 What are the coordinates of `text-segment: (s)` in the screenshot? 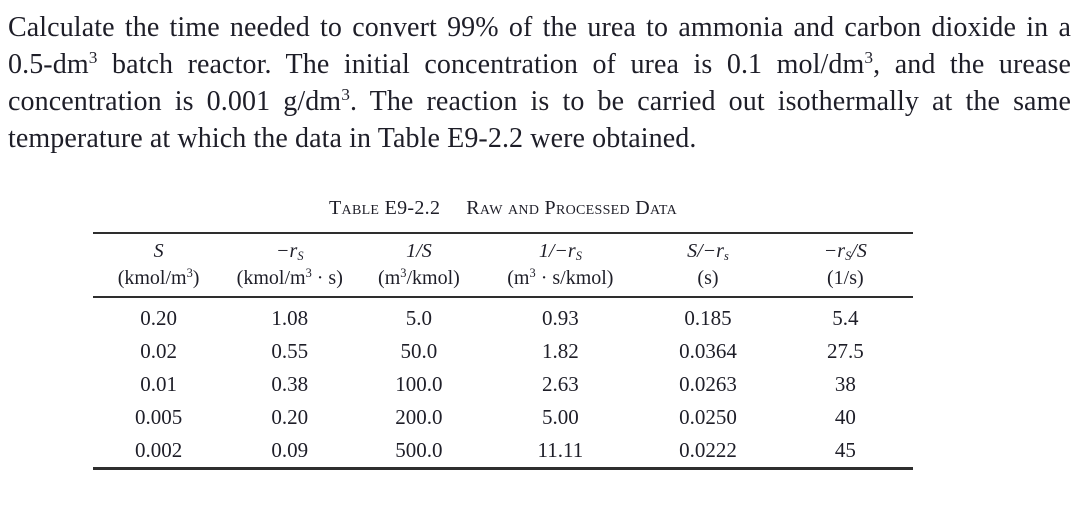 It's located at (708, 278).